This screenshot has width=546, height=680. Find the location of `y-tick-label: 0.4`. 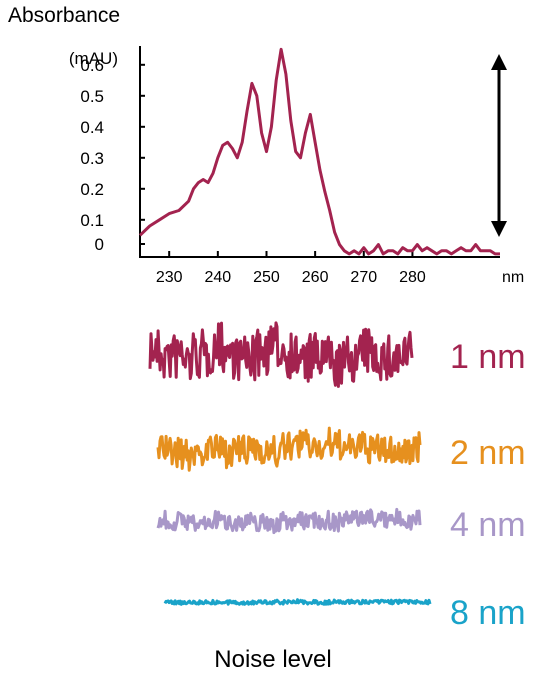

y-tick-label: 0.4 is located at coordinates (92, 127).